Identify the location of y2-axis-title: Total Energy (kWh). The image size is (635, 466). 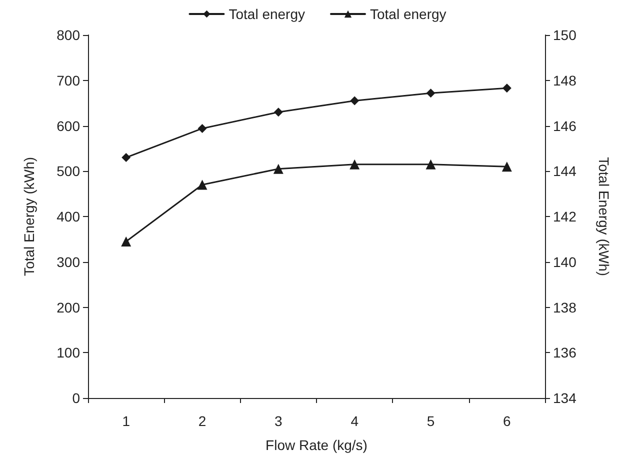
(604, 216).